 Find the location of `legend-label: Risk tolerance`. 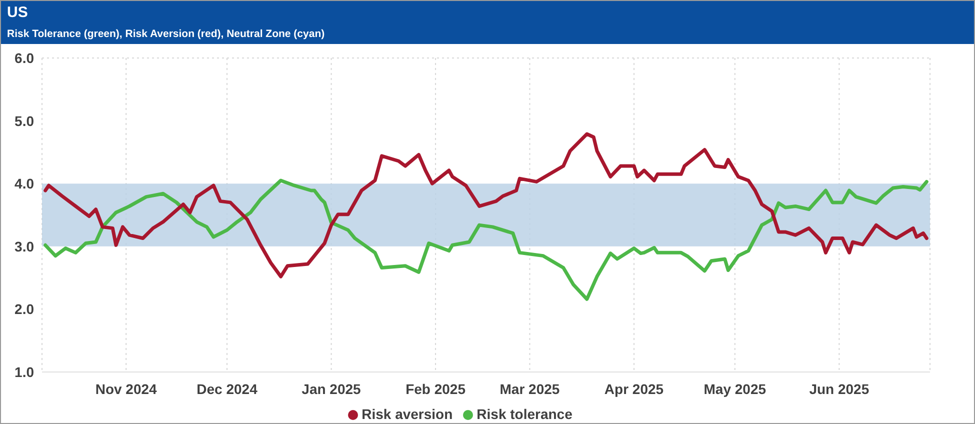

legend-label: Risk tolerance is located at coordinates (524, 414).